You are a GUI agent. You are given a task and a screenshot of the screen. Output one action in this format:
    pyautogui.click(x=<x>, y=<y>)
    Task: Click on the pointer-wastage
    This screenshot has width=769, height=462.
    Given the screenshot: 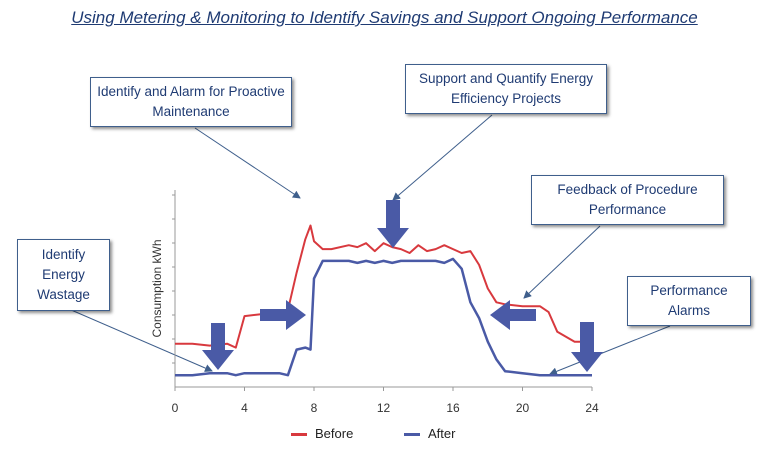 What is the action you would take?
    pyautogui.click(x=137, y=338)
    